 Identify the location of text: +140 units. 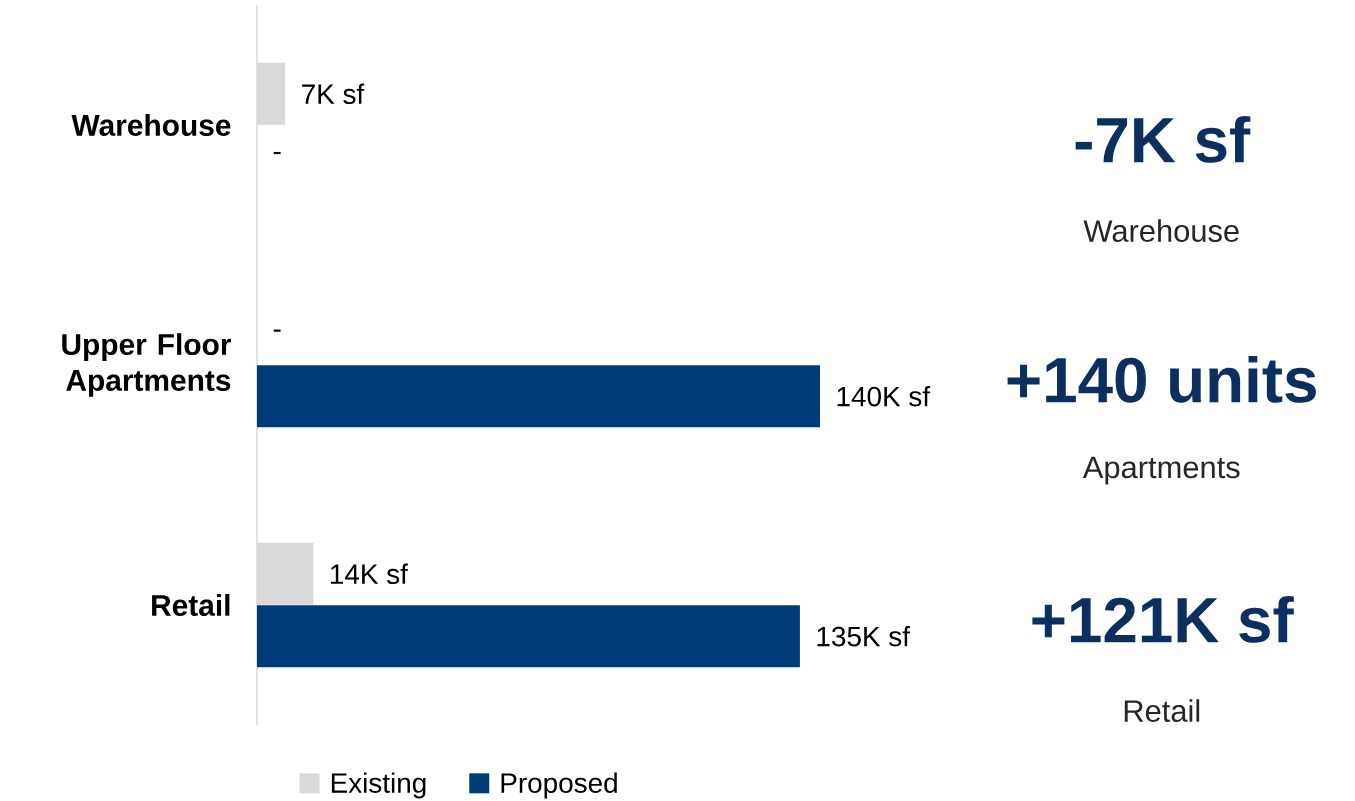
(1161, 379).